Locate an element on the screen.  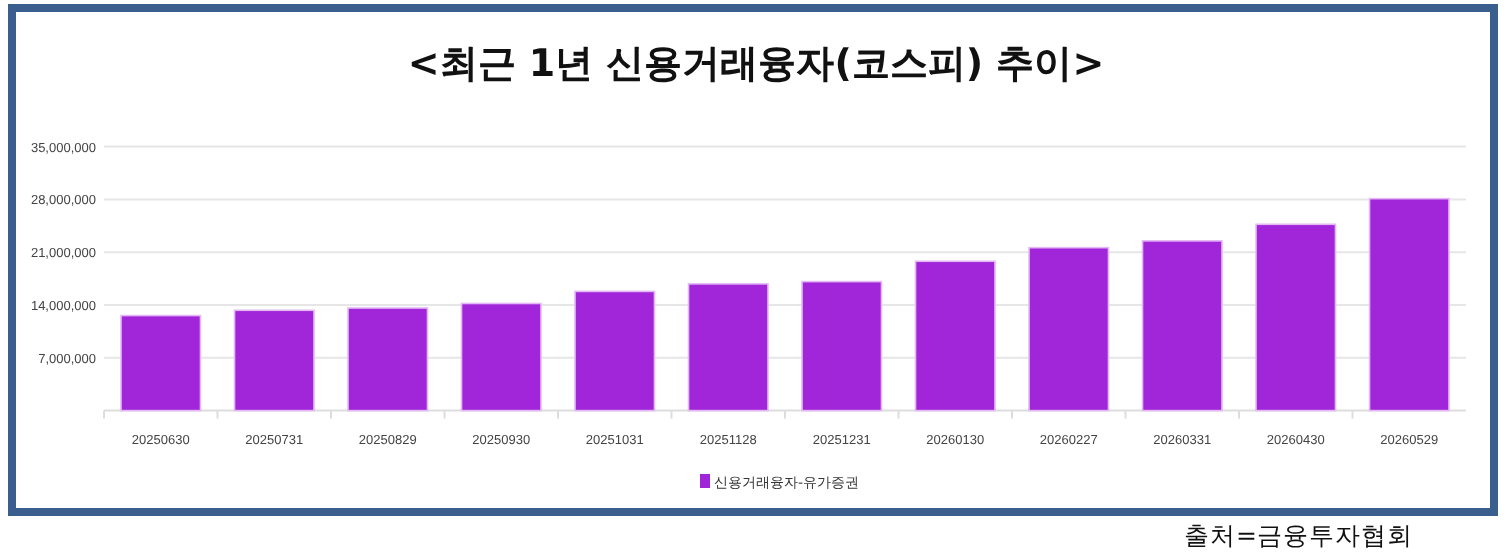
chart-title: <최근 1년 신용거래융자(코스피) 추이> is located at coordinates (756, 64).